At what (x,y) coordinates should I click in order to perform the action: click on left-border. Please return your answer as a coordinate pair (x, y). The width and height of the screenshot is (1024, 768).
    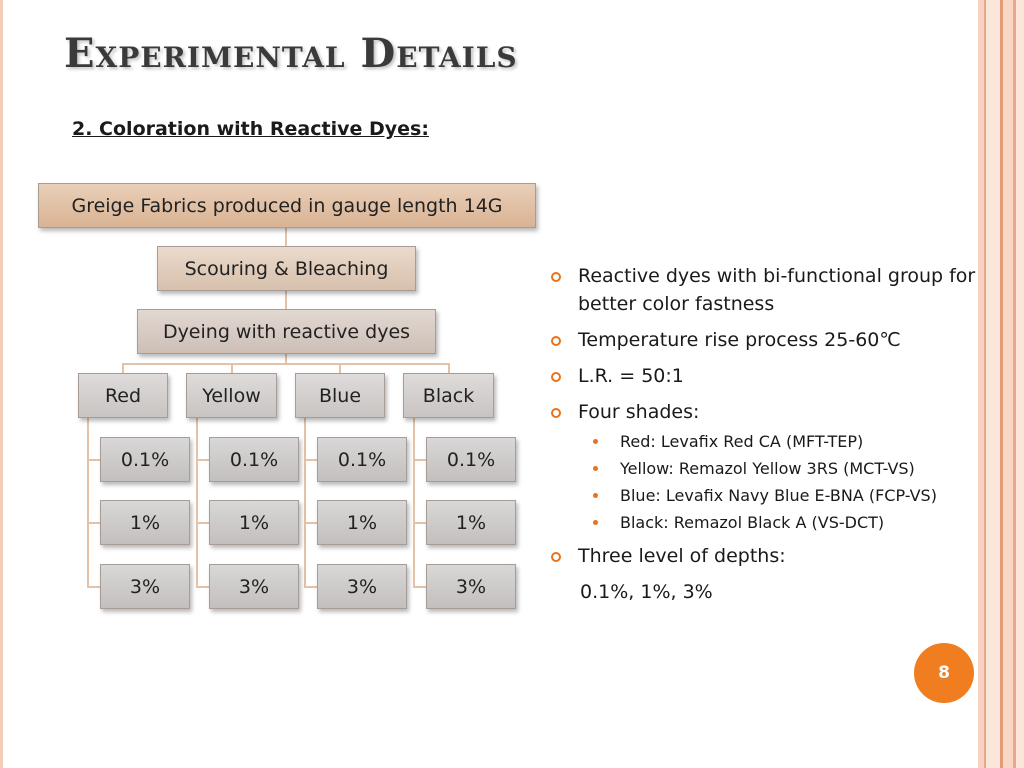
    Looking at the image, I should click on (1, 384).